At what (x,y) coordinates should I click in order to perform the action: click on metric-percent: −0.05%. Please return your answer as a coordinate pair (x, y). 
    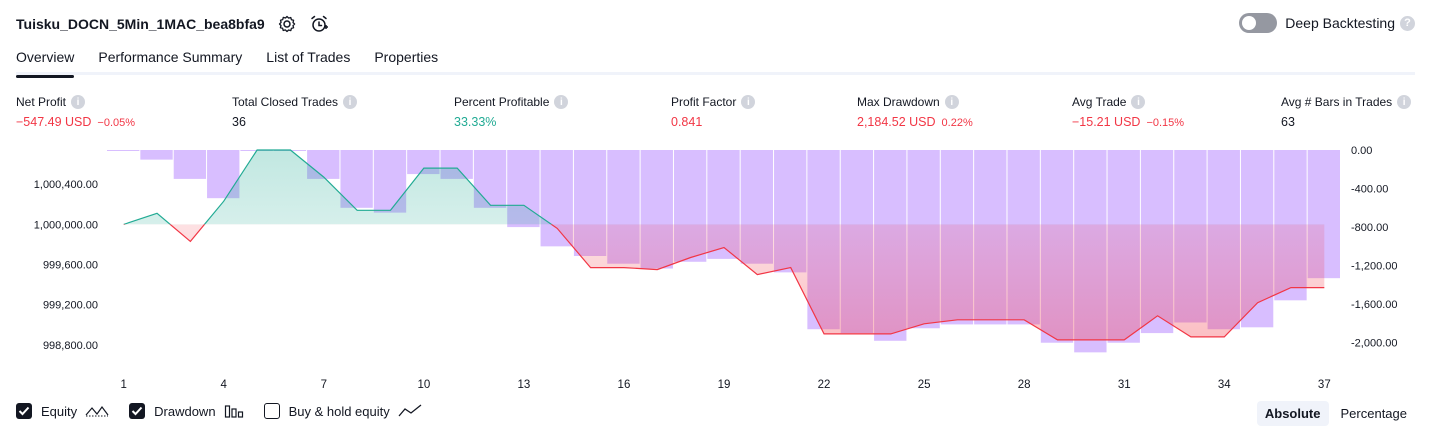
    Looking at the image, I should click on (116, 123).